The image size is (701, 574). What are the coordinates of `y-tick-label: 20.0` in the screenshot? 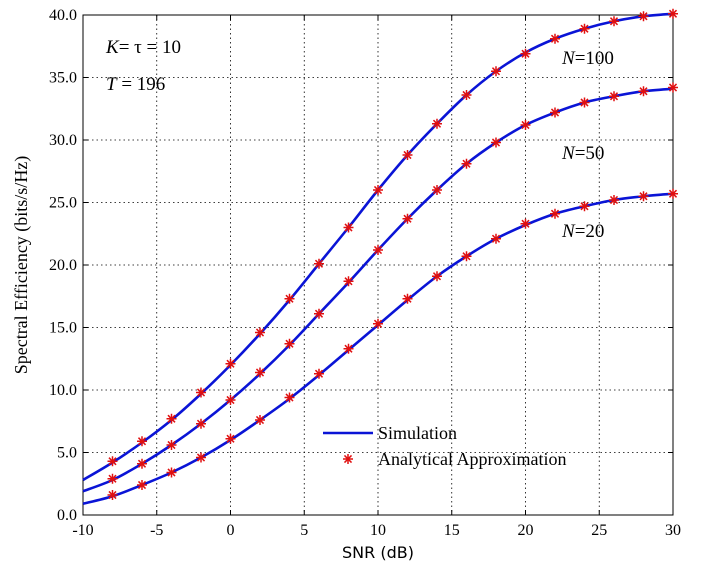 It's located at (63, 265).